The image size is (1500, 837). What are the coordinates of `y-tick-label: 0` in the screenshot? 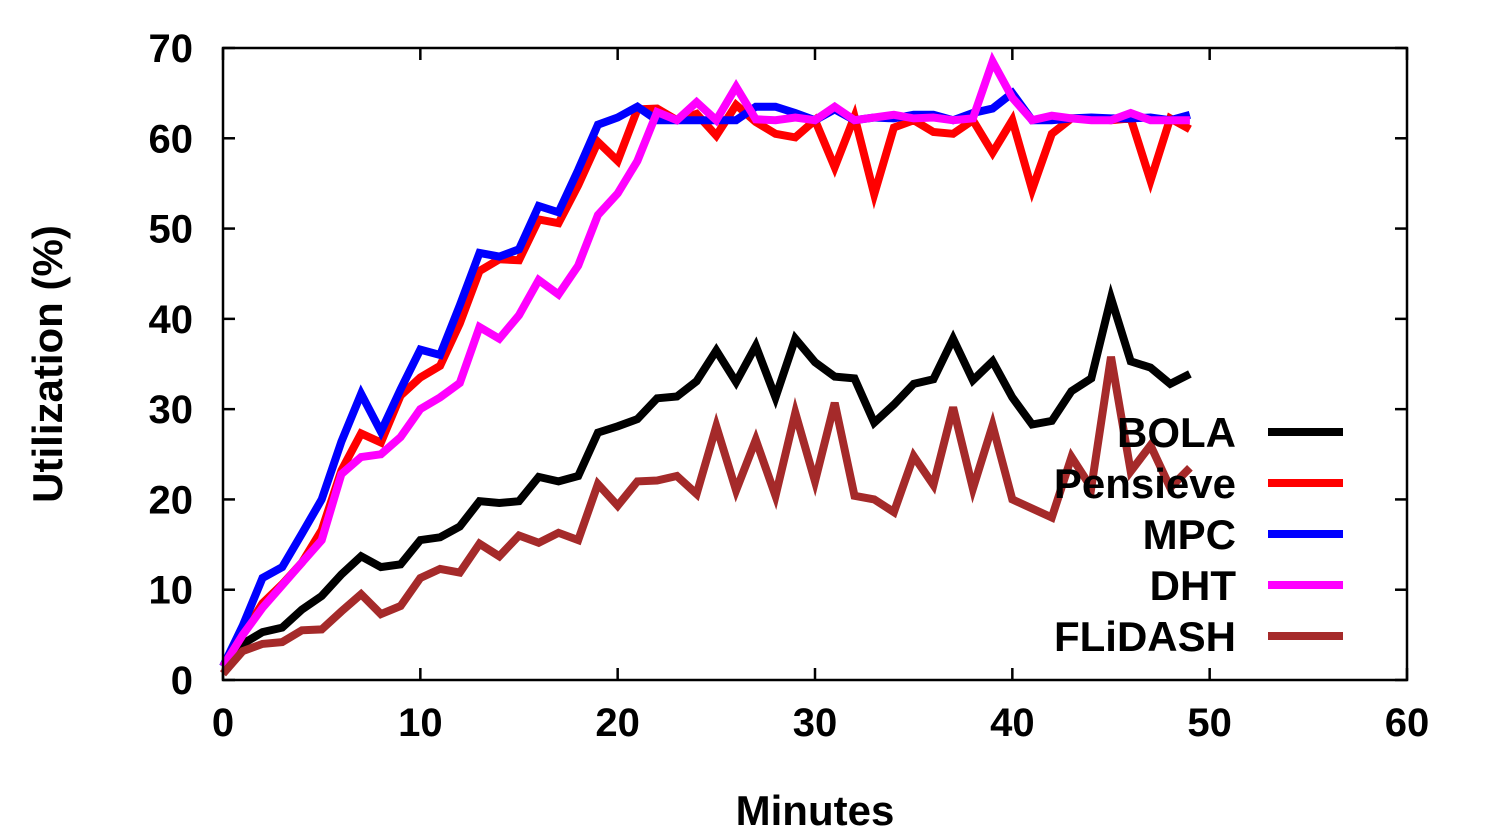 It's located at (182, 681).